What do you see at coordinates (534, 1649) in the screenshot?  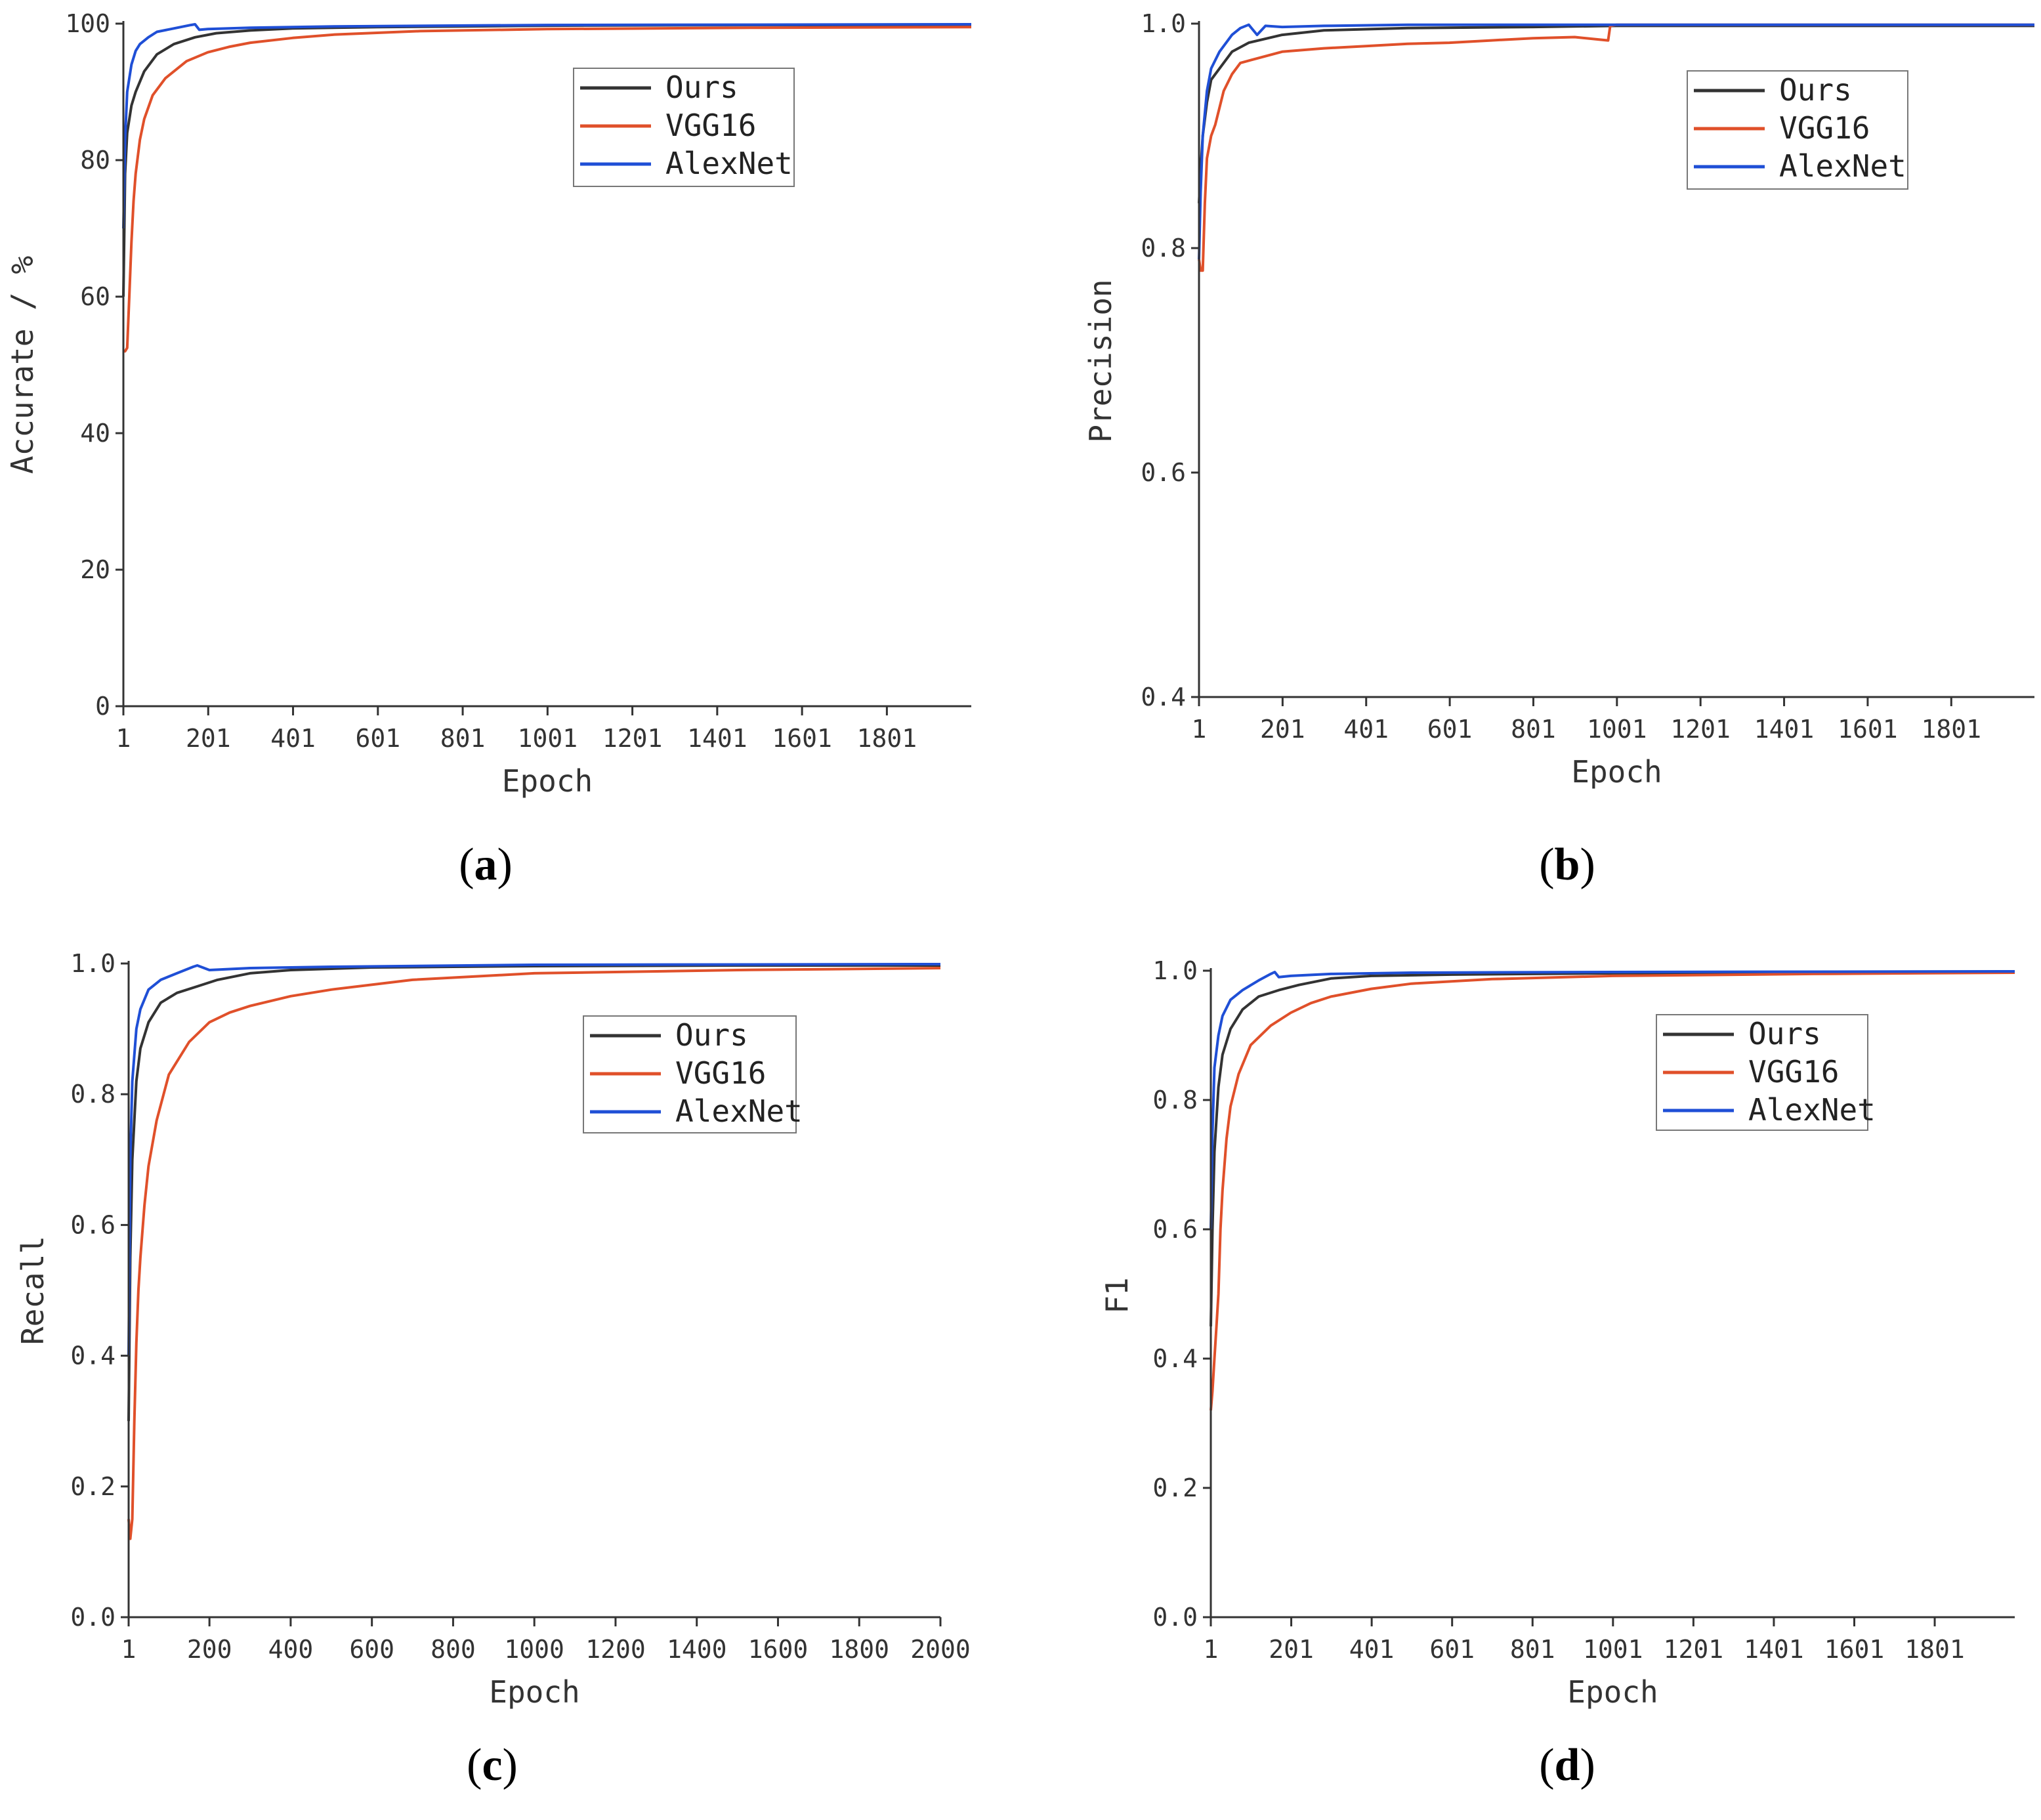 I see `x-tick-label: 1000` at bounding box center [534, 1649].